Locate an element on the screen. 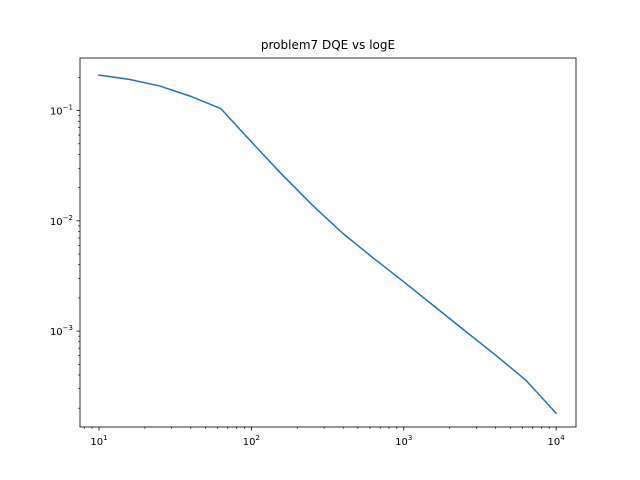 This screenshot has height=480, width=640. chart-title: problem7 DQE vs logE is located at coordinates (328, 45).